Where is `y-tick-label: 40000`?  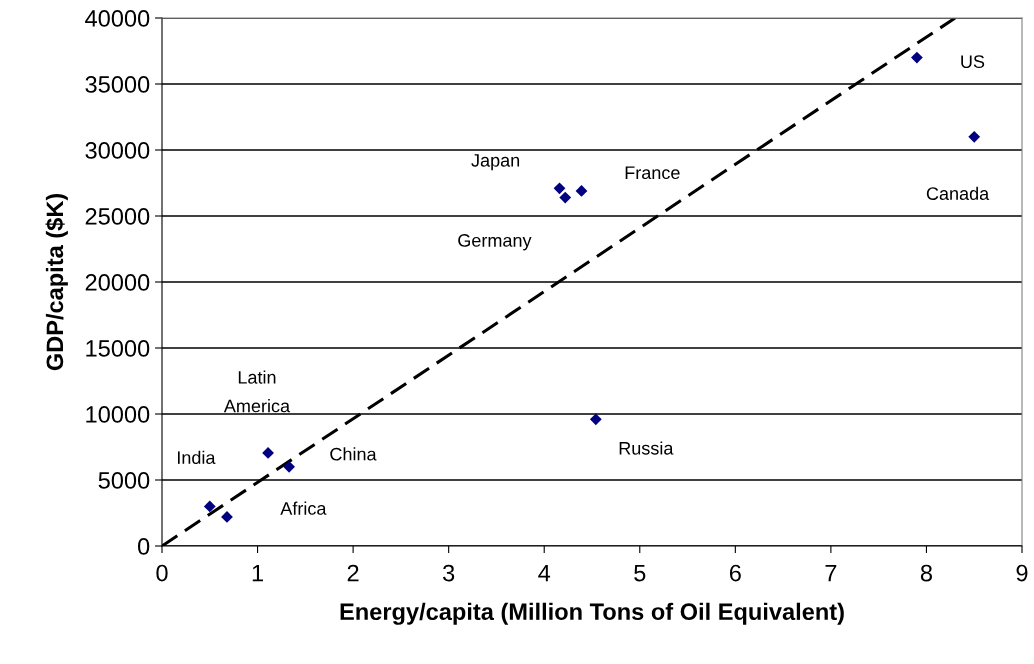
y-tick-label: 40000 is located at coordinates (117, 18).